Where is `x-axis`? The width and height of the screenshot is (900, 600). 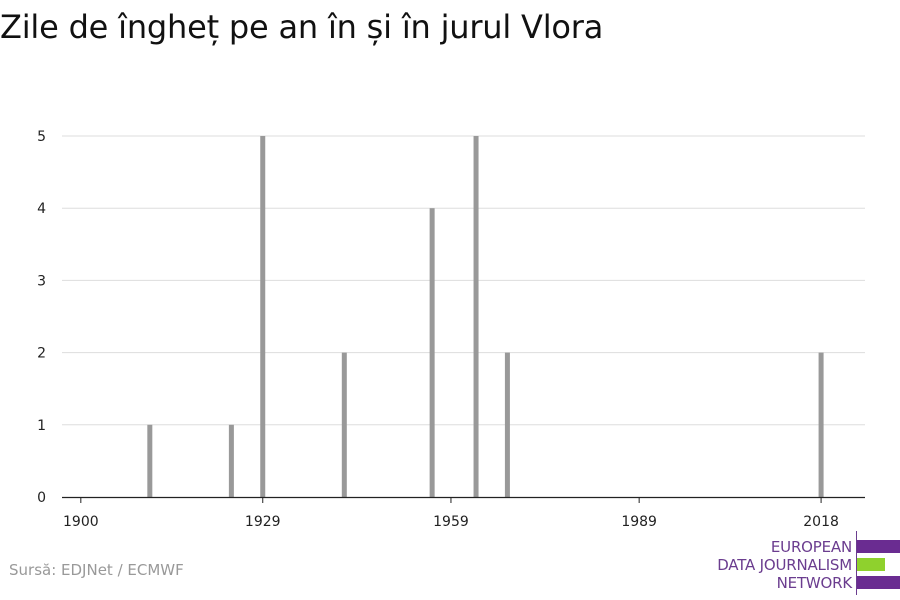
x-axis is located at coordinates (463, 499).